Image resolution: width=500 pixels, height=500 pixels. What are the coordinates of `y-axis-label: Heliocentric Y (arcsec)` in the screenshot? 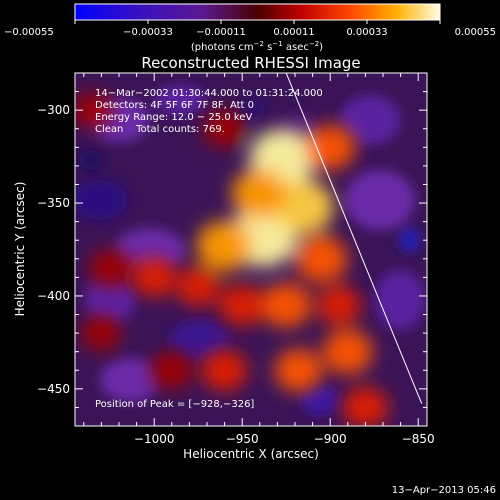 It's located at (20, 249).